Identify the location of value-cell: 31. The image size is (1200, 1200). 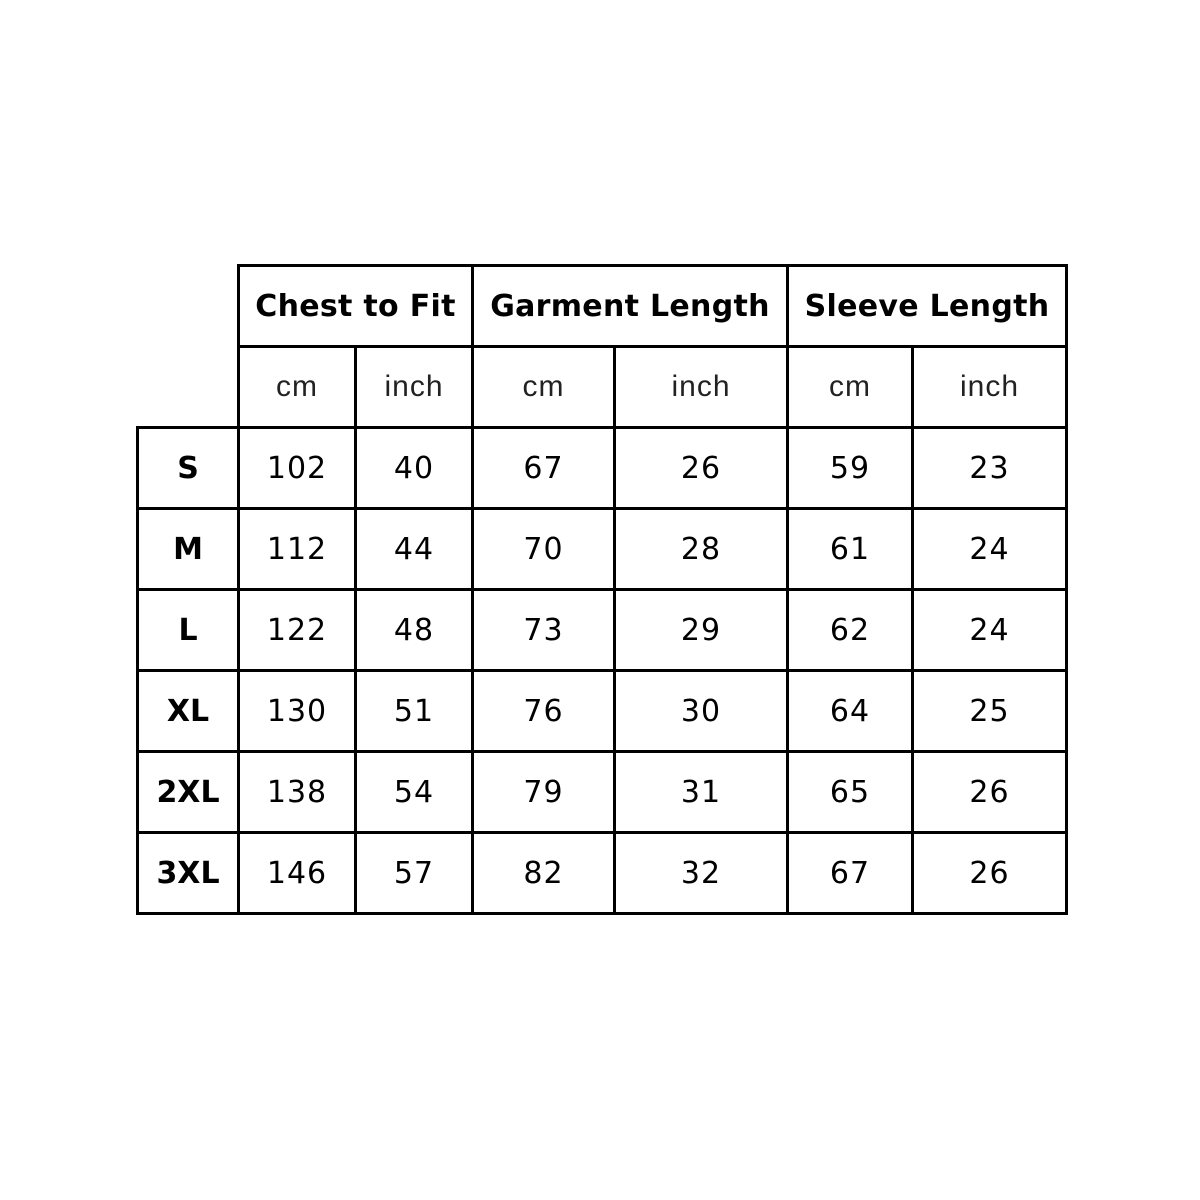
(701, 792).